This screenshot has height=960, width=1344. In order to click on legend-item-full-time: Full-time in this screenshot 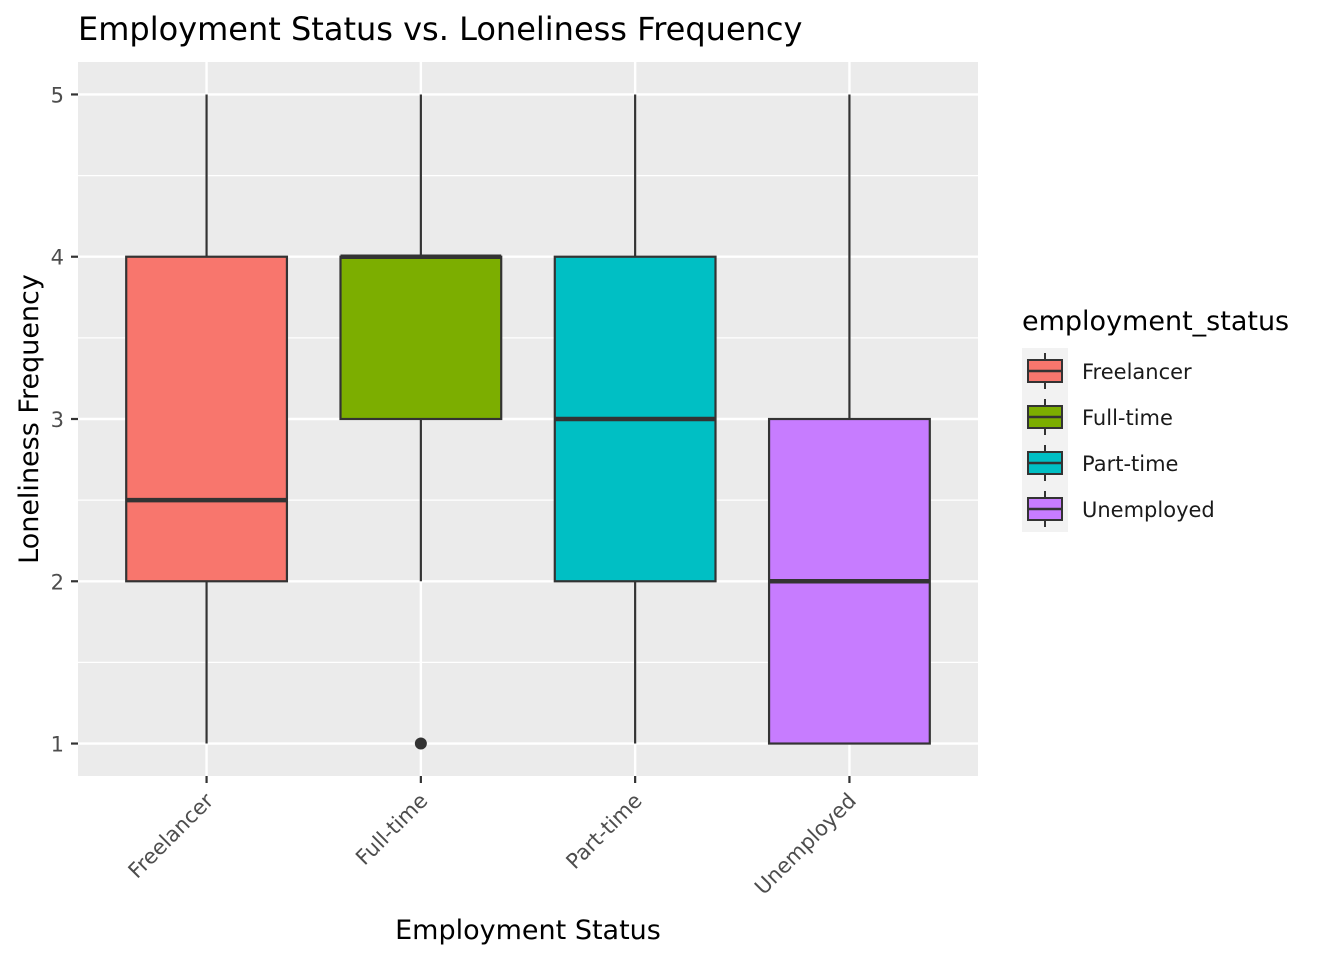, I will do `click(1100, 417)`.